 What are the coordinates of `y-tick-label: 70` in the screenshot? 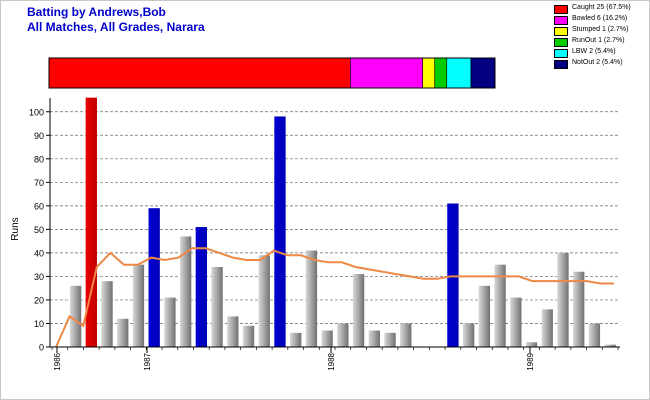 It's located at (39, 183).